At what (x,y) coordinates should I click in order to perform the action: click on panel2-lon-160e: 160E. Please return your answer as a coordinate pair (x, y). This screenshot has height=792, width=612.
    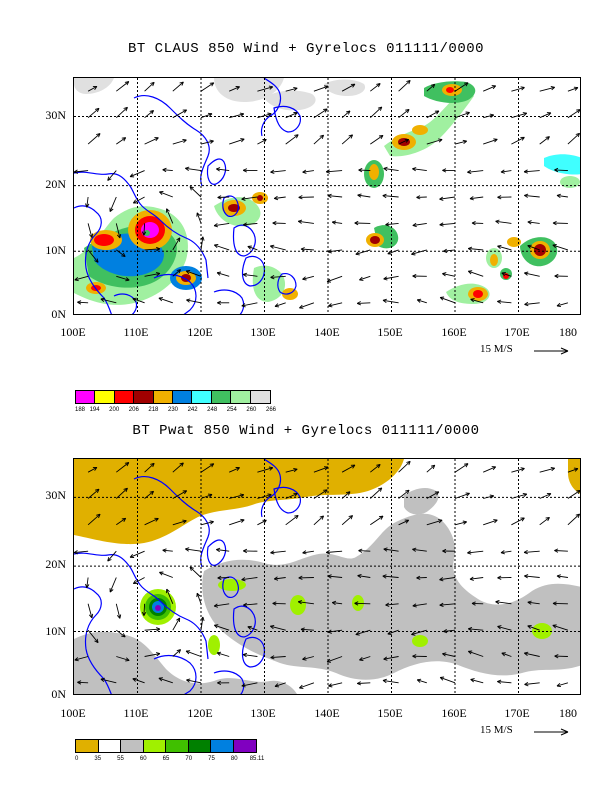
    Looking at the image, I should click on (454, 713).